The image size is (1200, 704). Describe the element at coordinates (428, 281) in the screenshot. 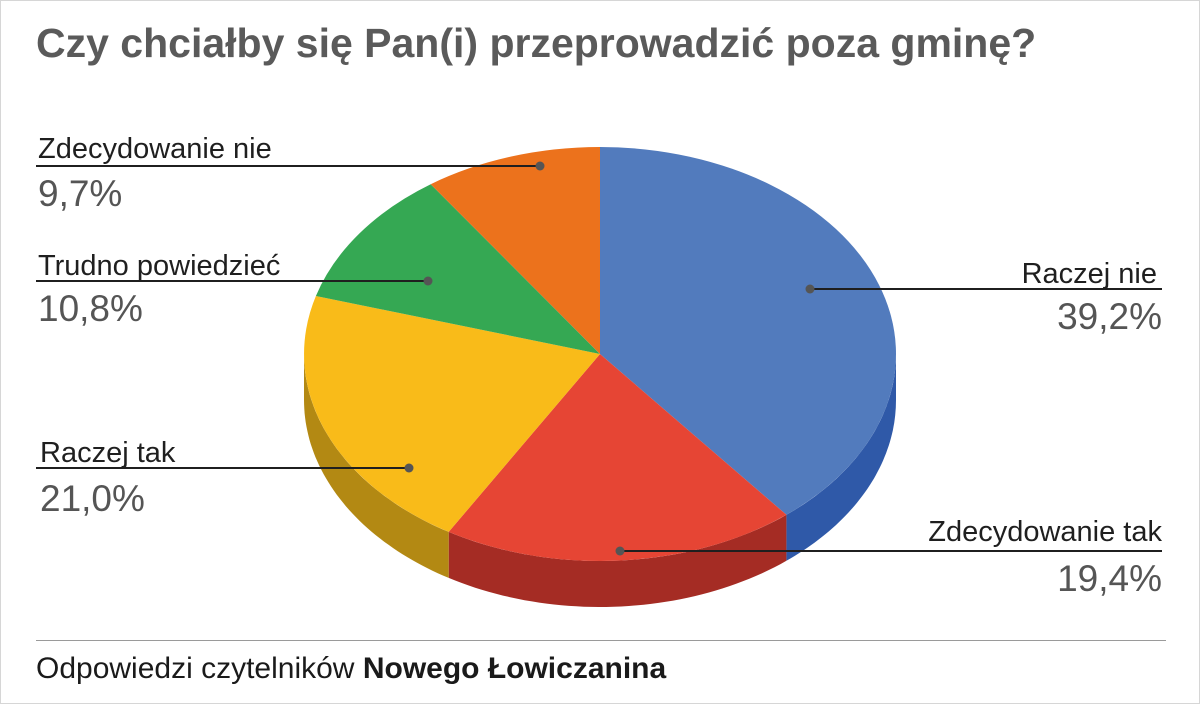

I see `leader-dot-trudno-powiedziec` at that location.